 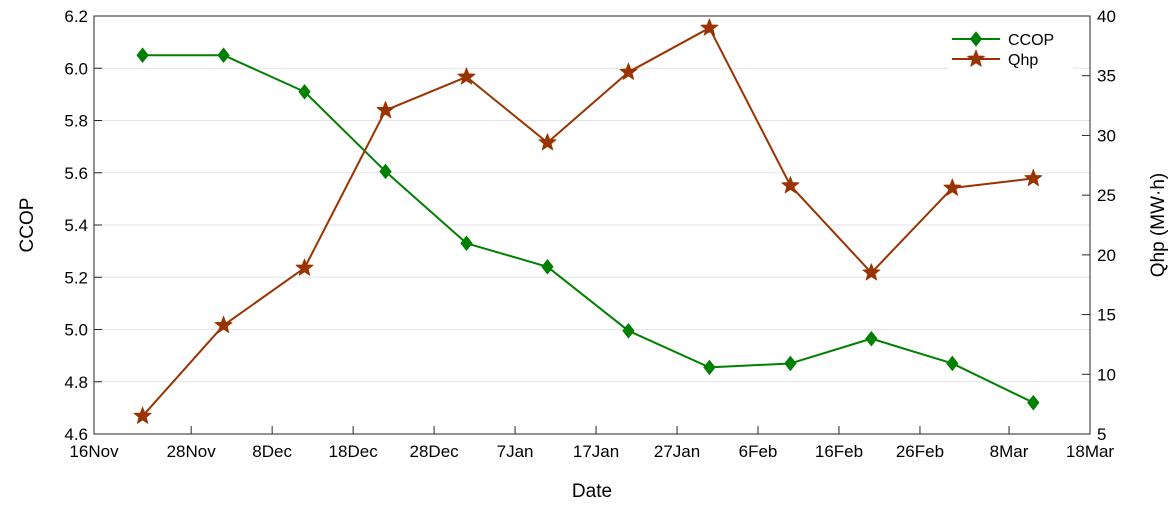 What do you see at coordinates (920, 451) in the screenshot?
I see `x-tick-label: 26Feb` at bounding box center [920, 451].